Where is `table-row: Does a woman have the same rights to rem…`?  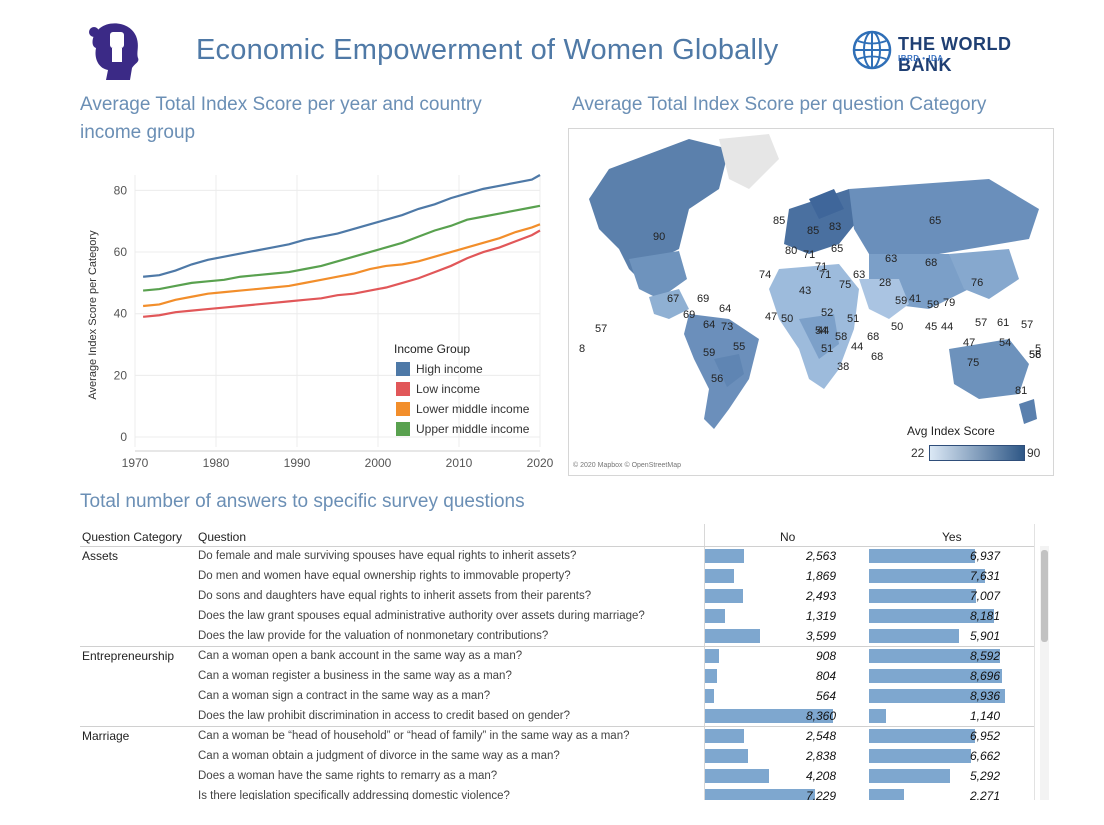
table-row: Does a woman have the same rights to rem… is located at coordinates (557, 776).